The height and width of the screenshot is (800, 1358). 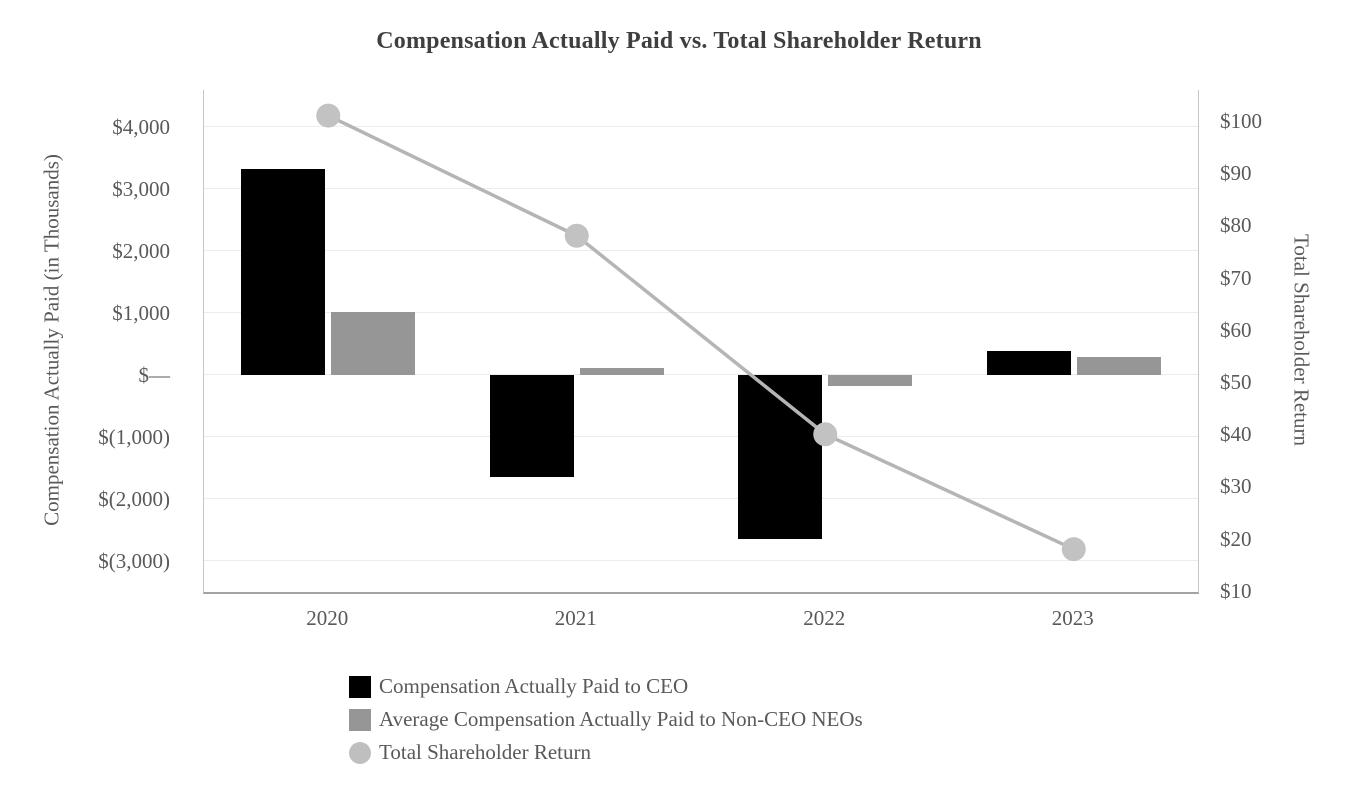 What do you see at coordinates (1073, 549) in the screenshot?
I see `tsr-marker-2023` at bounding box center [1073, 549].